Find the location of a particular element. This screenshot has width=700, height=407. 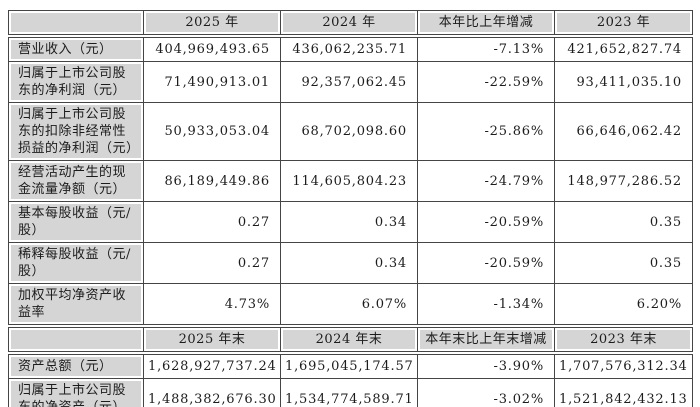

header-cell-2024: 2024 年 is located at coordinates (349, 24).